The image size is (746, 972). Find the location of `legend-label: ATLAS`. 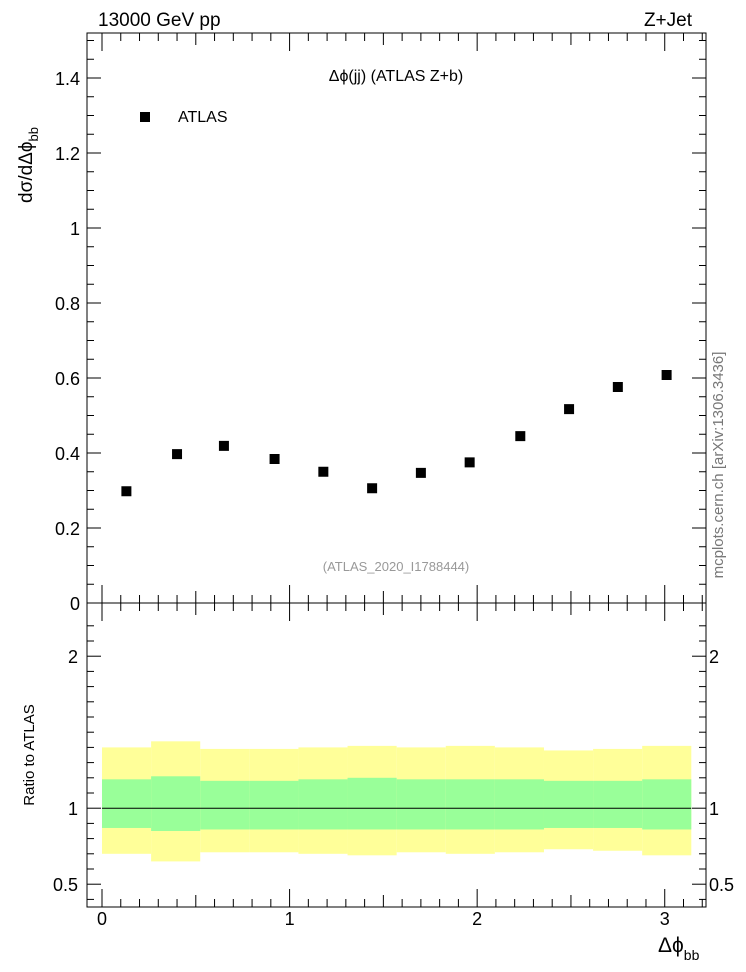

legend-label: ATLAS is located at coordinates (203, 117).